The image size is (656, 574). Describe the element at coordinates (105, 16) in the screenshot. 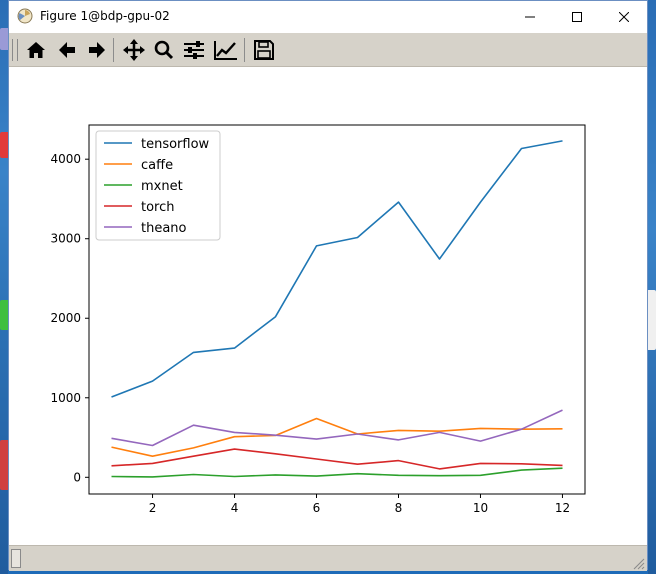

I see `window-title: Figure 1@bdp-gpu-02` at that location.